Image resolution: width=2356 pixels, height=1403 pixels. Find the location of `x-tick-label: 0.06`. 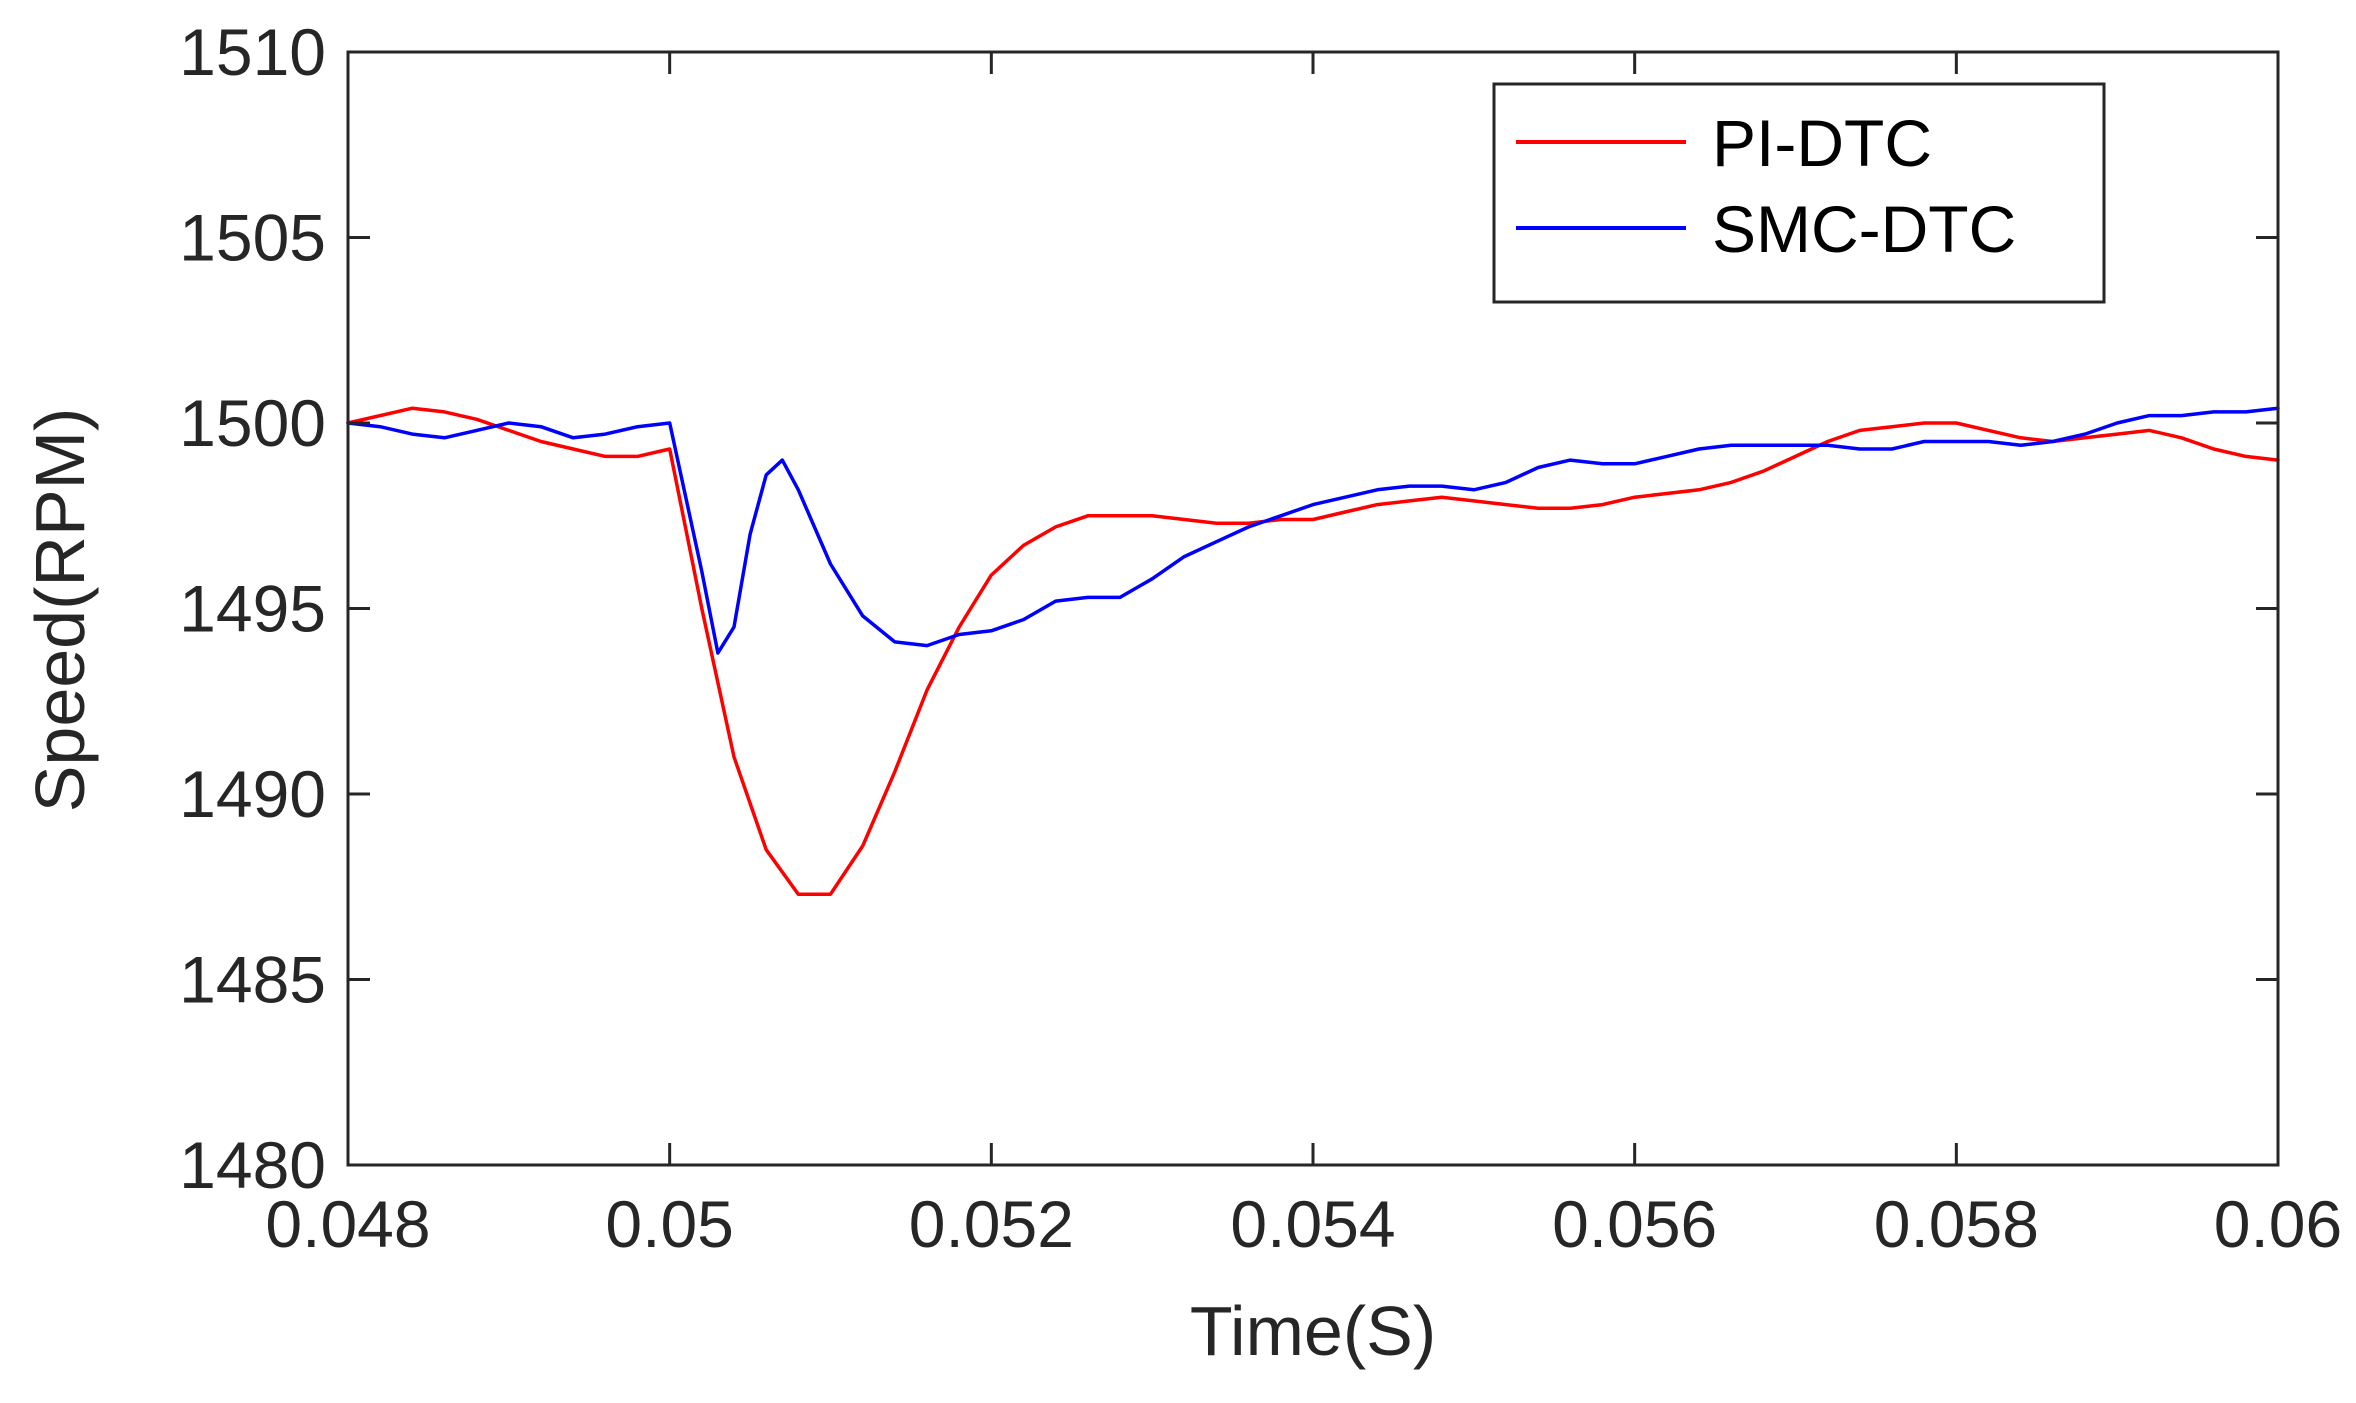

x-tick-label: 0.06 is located at coordinates (2278, 1224).